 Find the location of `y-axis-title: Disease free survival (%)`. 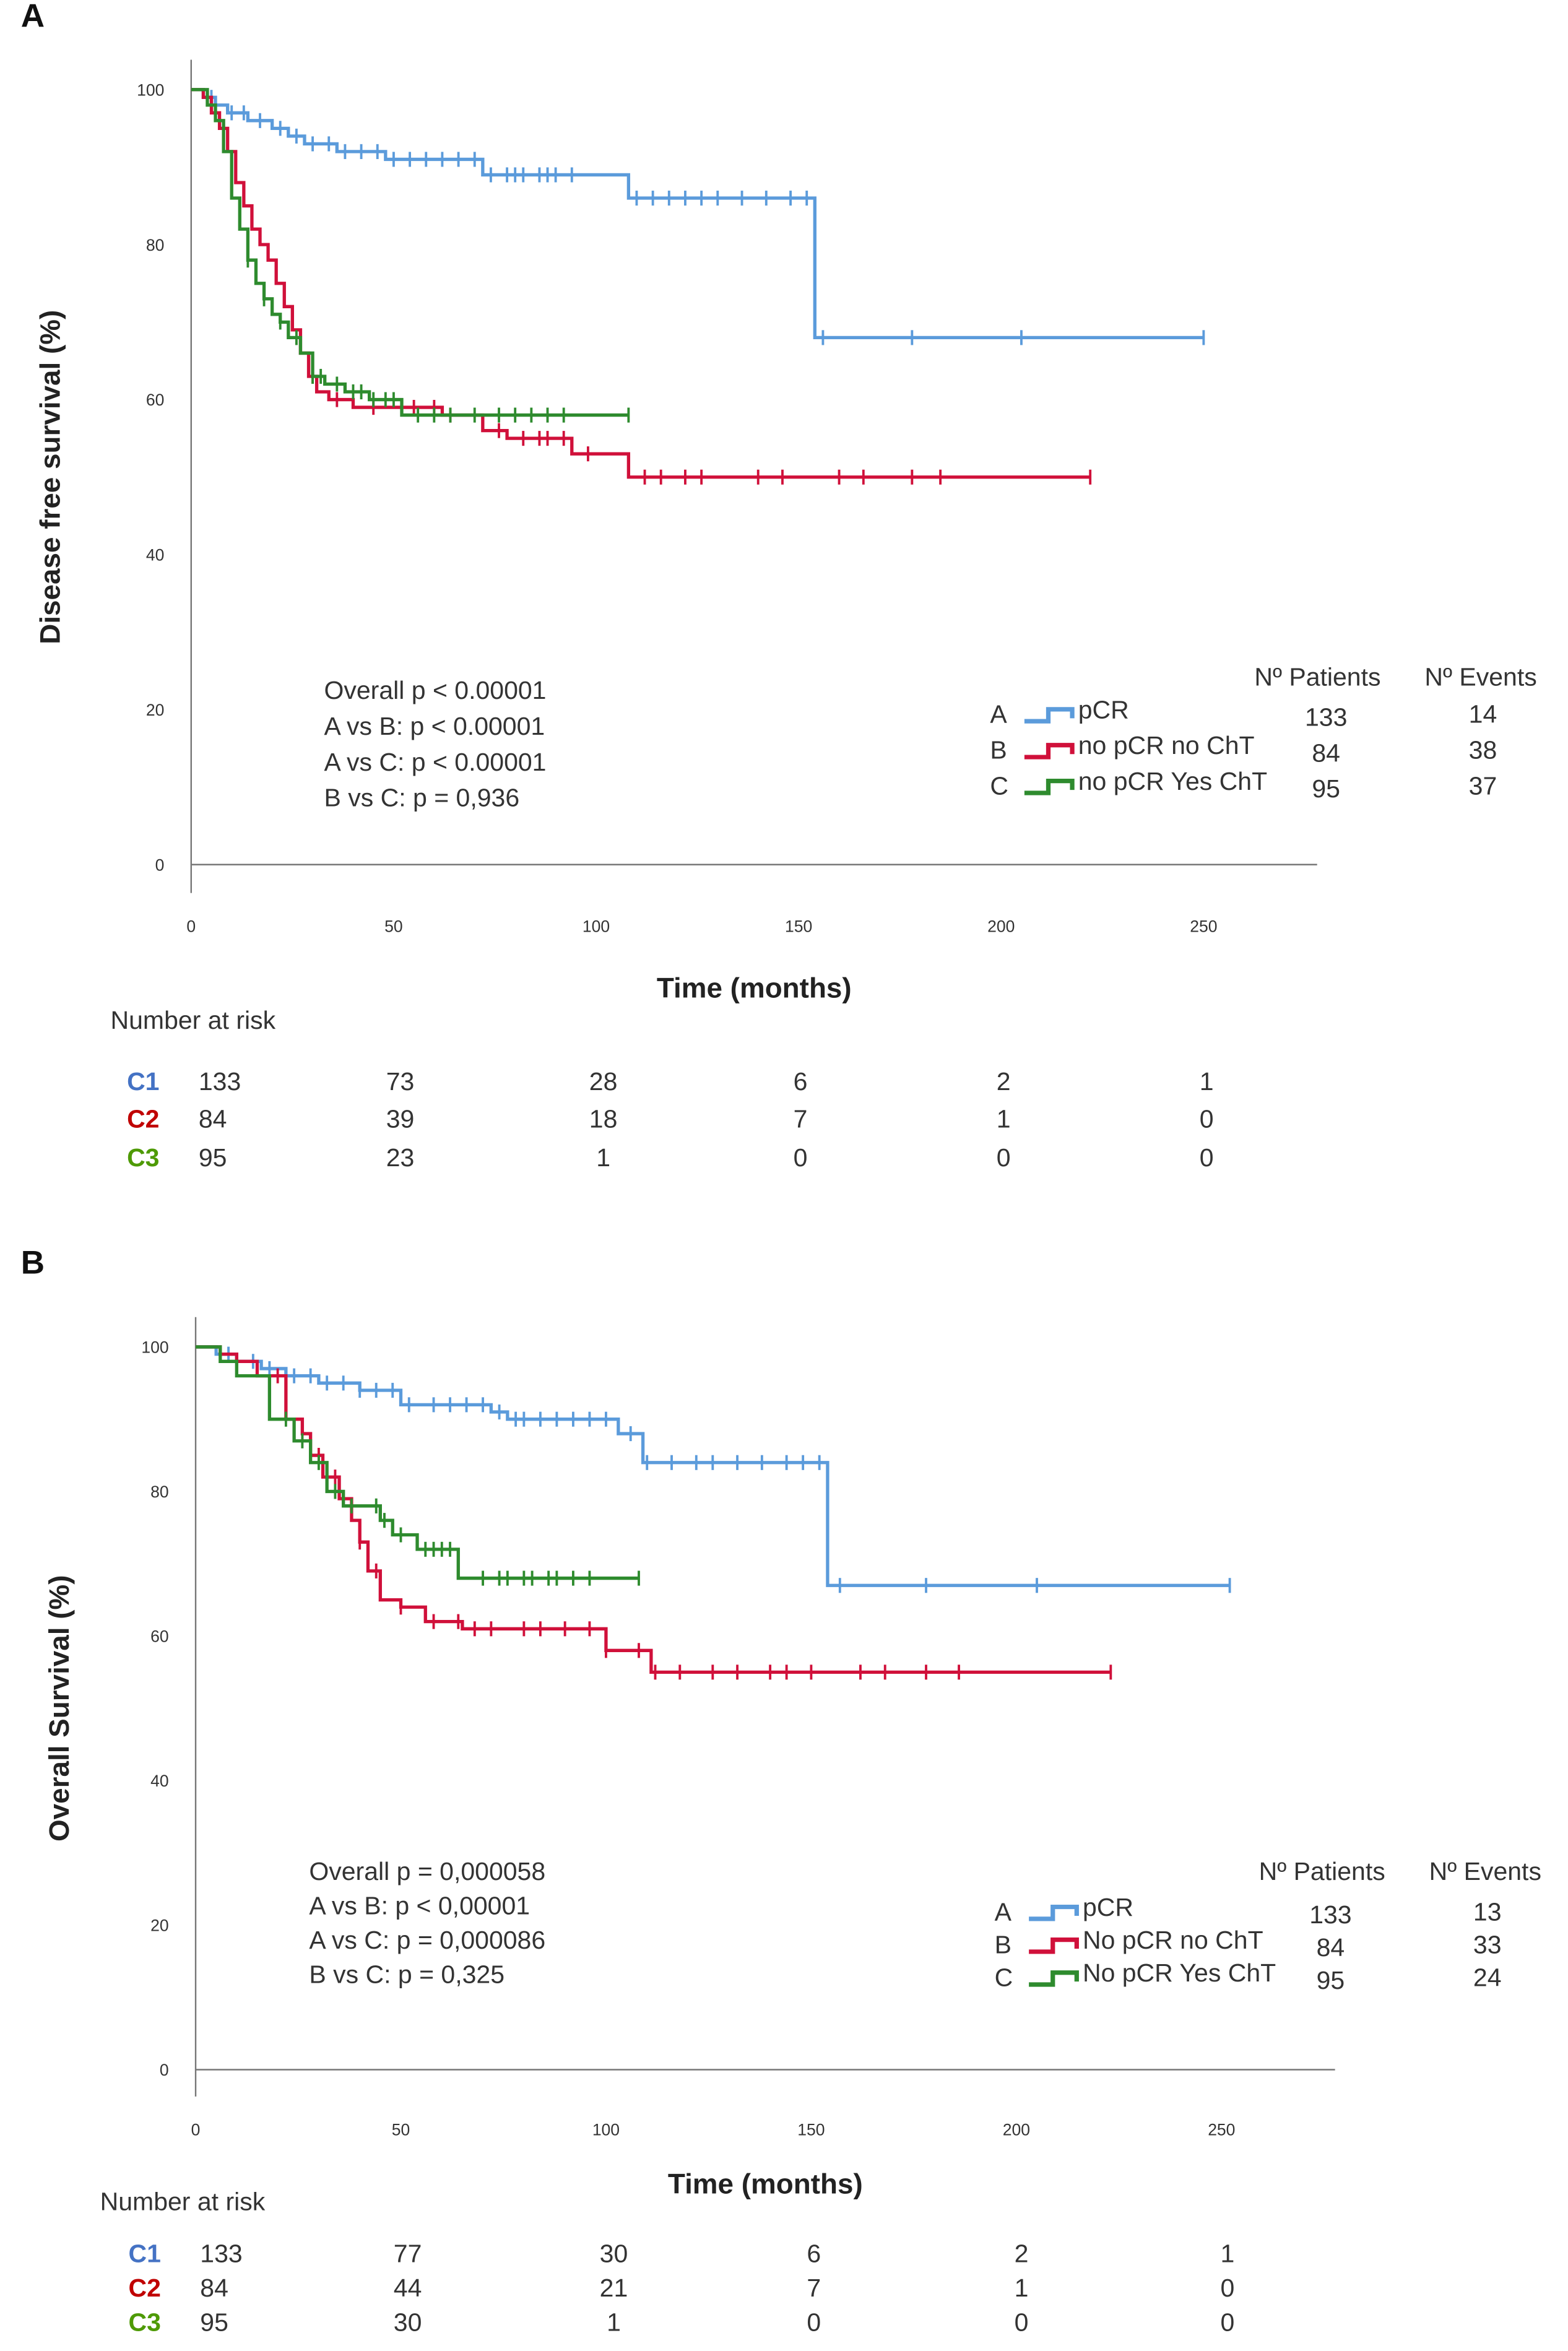

y-axis-title: Disease free survival (%) is located at coordinates (50, 477).